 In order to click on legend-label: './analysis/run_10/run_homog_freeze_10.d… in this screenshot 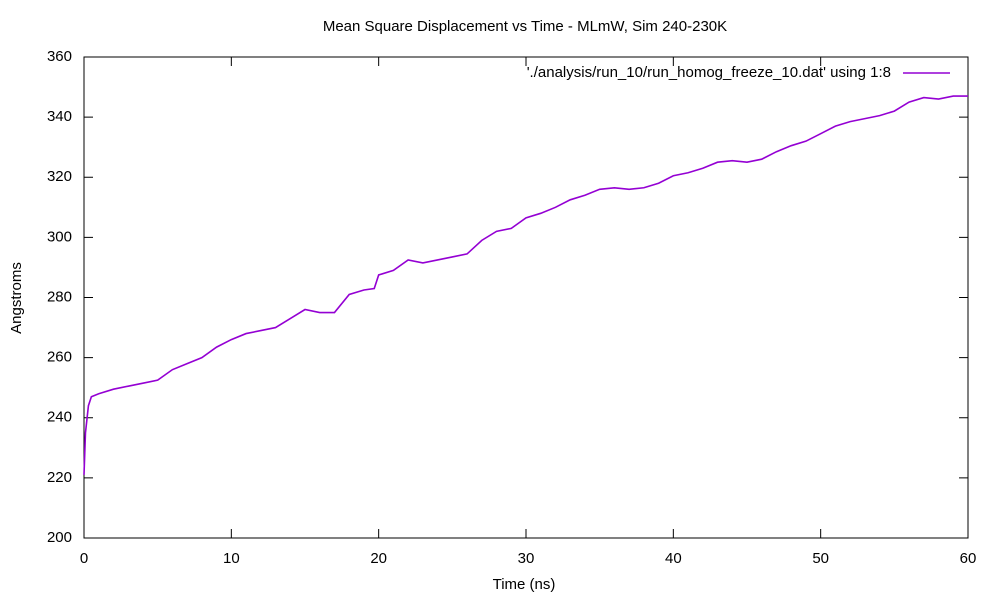, I will do `click(709, 72)`.